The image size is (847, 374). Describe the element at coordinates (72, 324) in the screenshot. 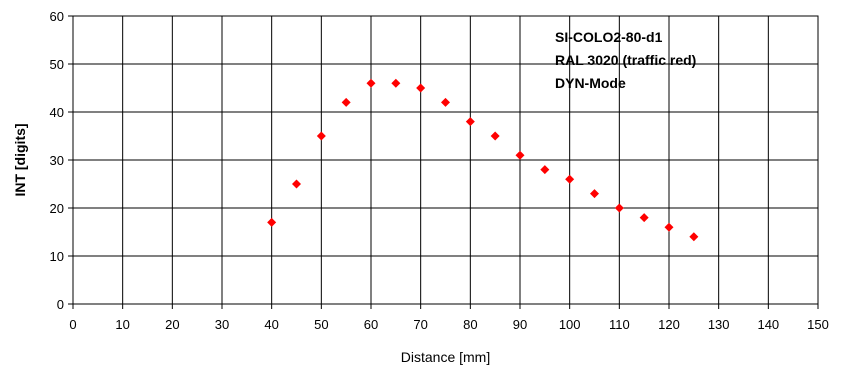

I see `x-tick-label: 0` at that location.